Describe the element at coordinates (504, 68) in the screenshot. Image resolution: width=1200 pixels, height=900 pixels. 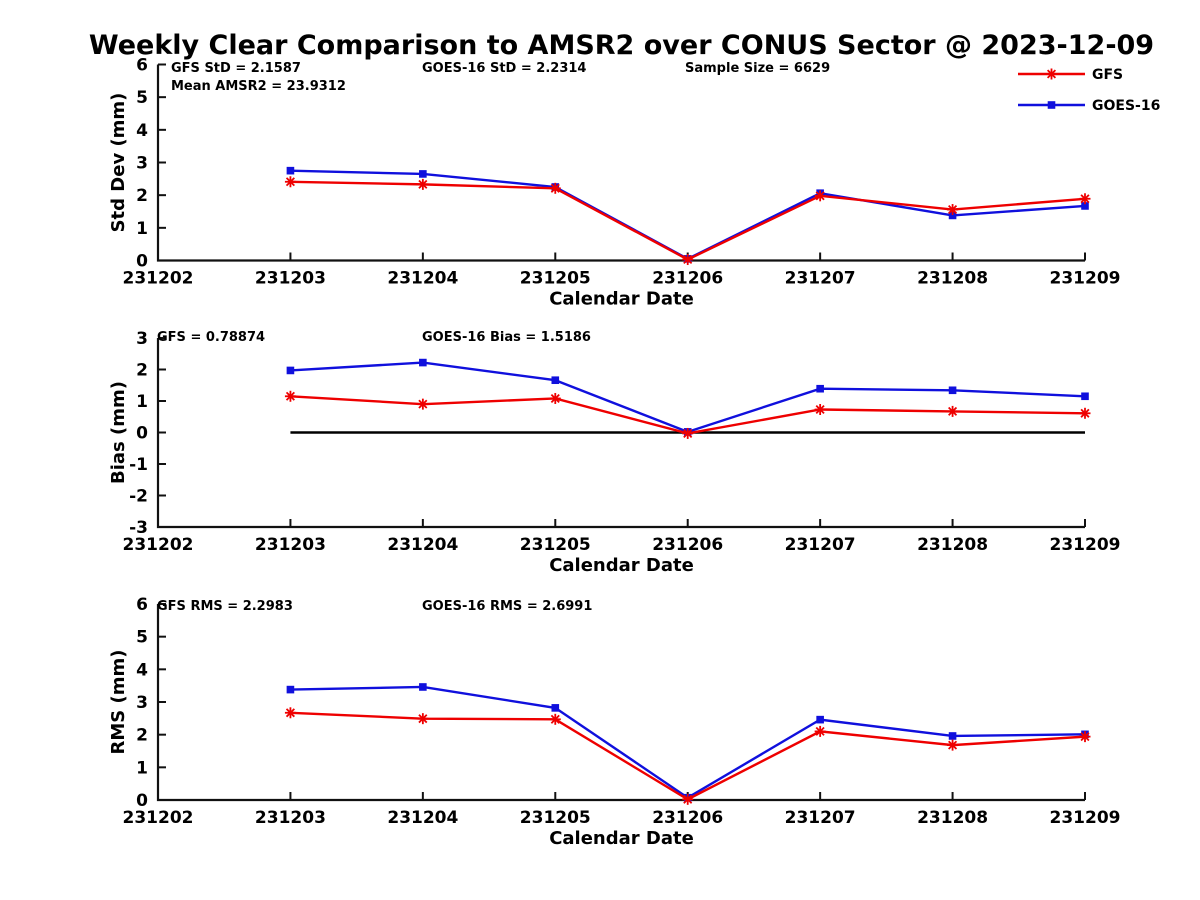
I see `annotation-text: GOES-16 StD = 2.2314` at that location.